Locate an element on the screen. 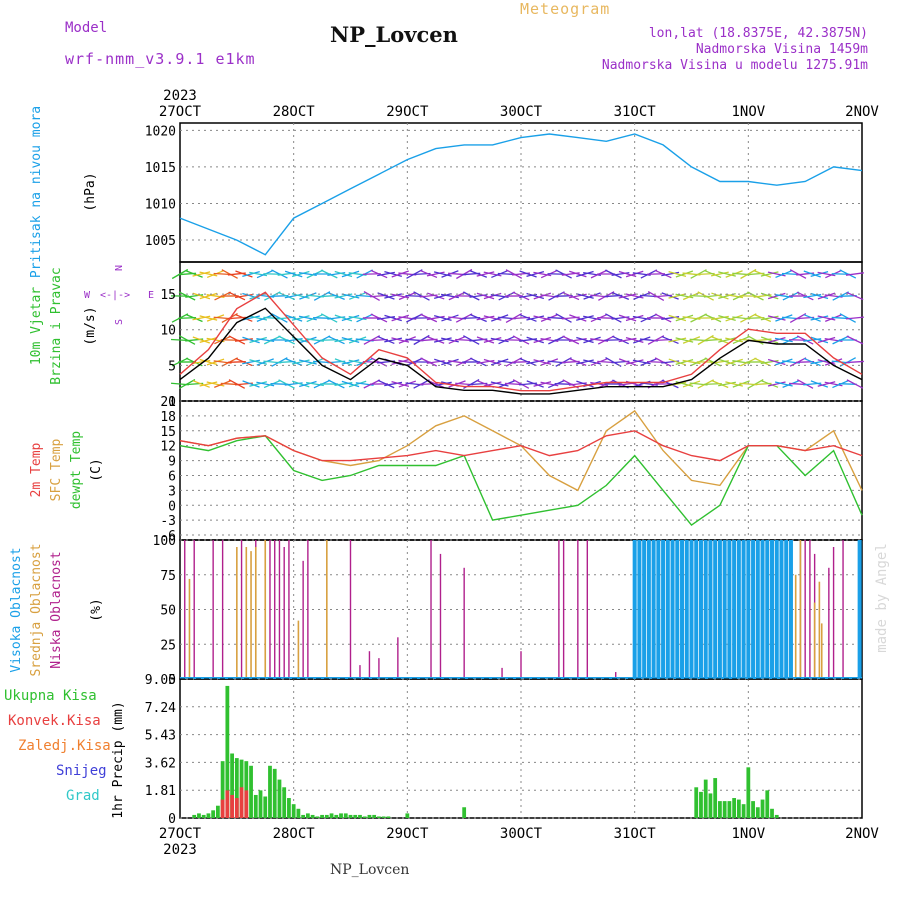 The height and width of the screenshot is (900, 900). y-tick-label: 75 is located at coordinates (168, 576).